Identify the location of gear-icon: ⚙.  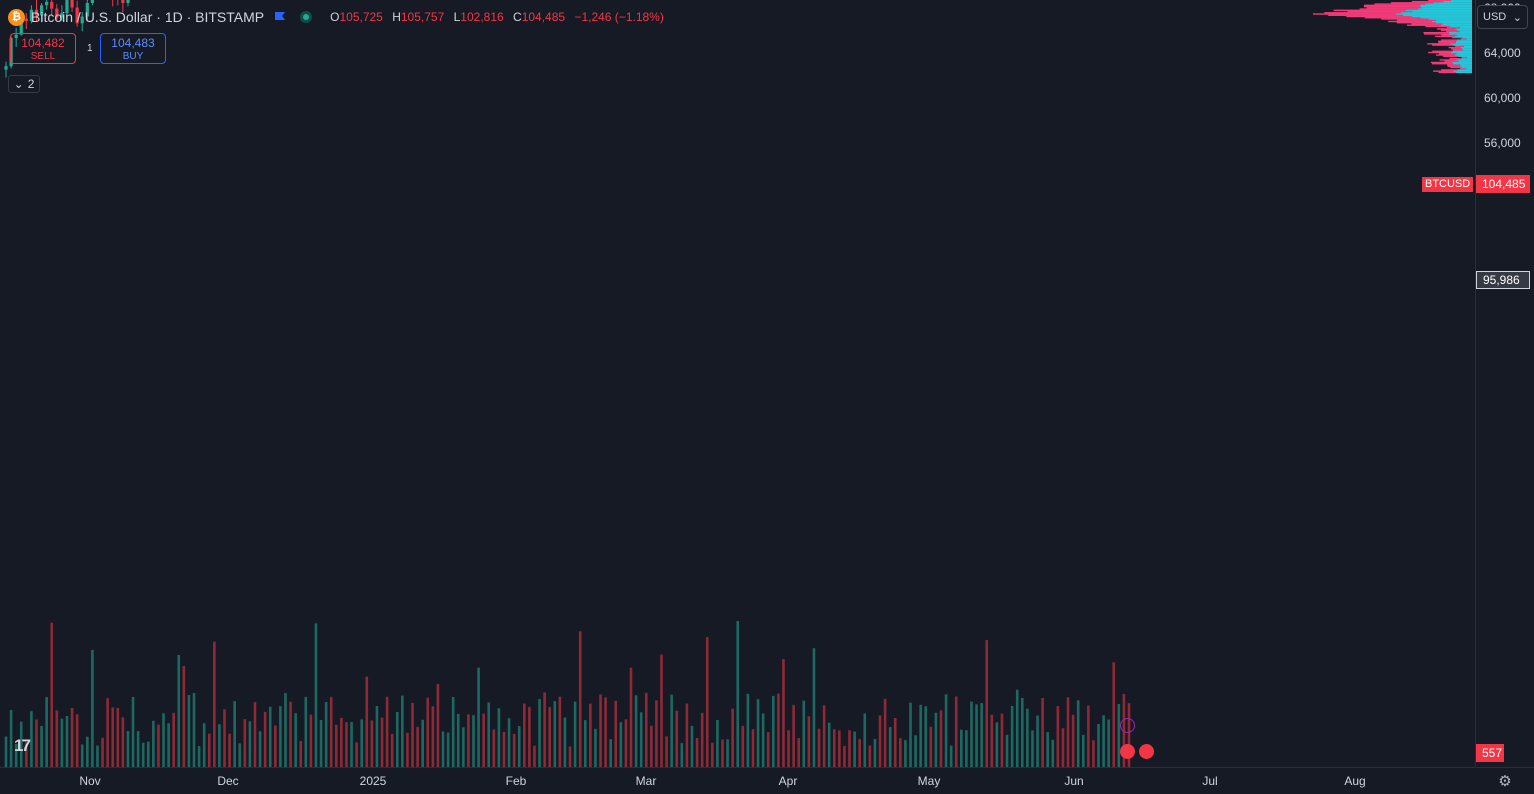
(1505, 780).